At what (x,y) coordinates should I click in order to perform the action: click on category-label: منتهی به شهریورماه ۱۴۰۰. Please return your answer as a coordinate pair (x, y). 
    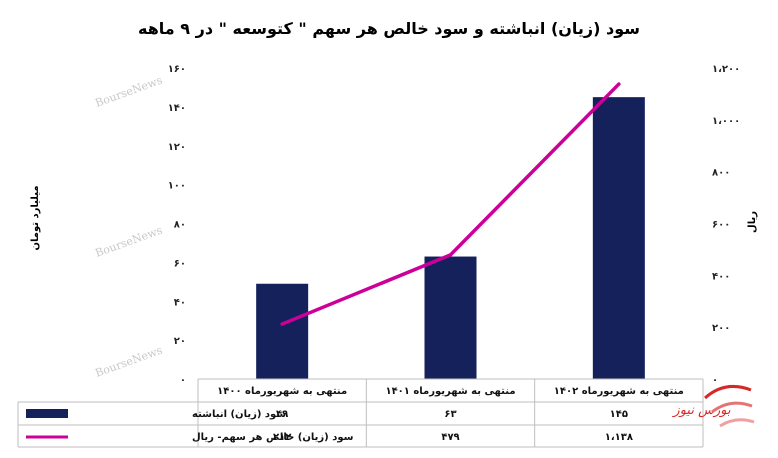
    Looking at the image, I should click on (282, 391).